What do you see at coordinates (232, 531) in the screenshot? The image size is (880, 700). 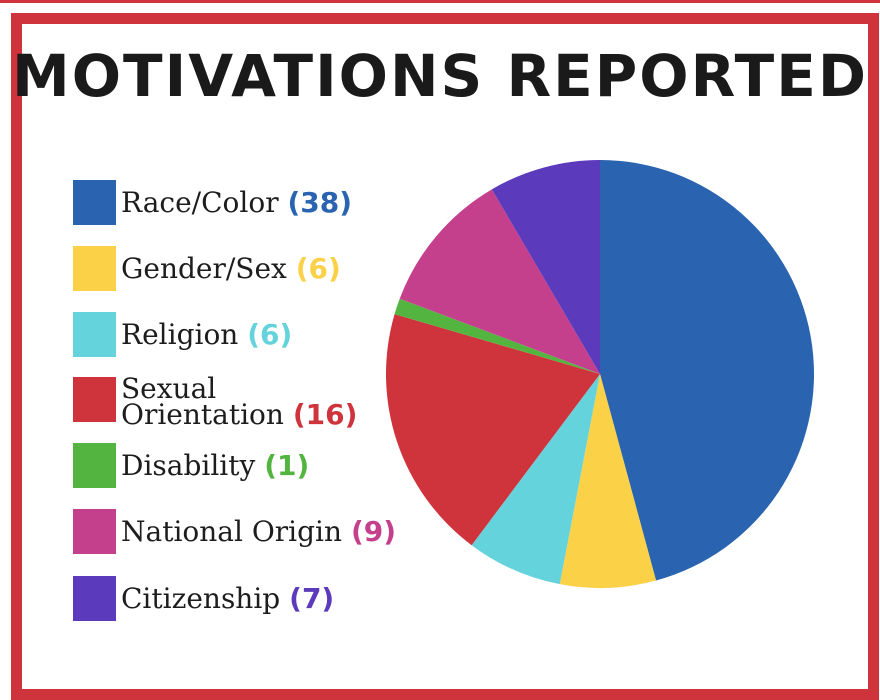 I see `legend-text: National Origin` at bounding box center [232, 531].